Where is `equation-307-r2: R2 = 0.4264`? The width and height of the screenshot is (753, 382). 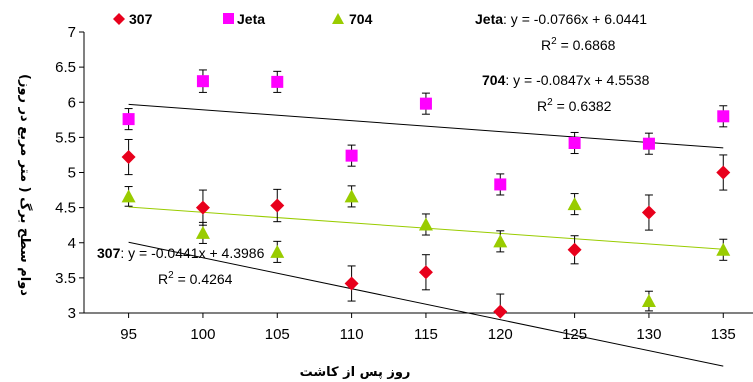 equation-307-r2: R2 = 0.4264 is located at coordinates (195, 278).